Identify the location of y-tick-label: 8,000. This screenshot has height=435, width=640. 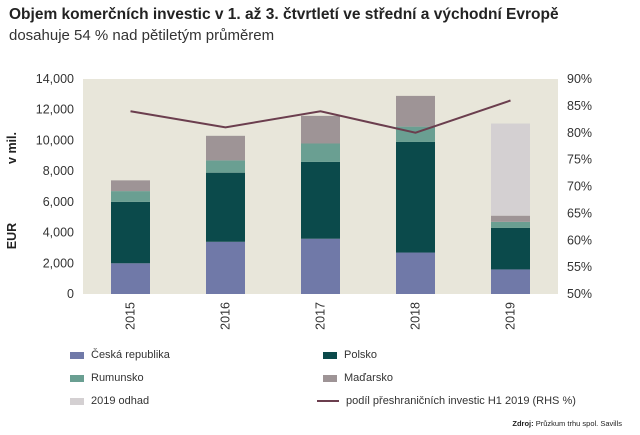
(58, 171).